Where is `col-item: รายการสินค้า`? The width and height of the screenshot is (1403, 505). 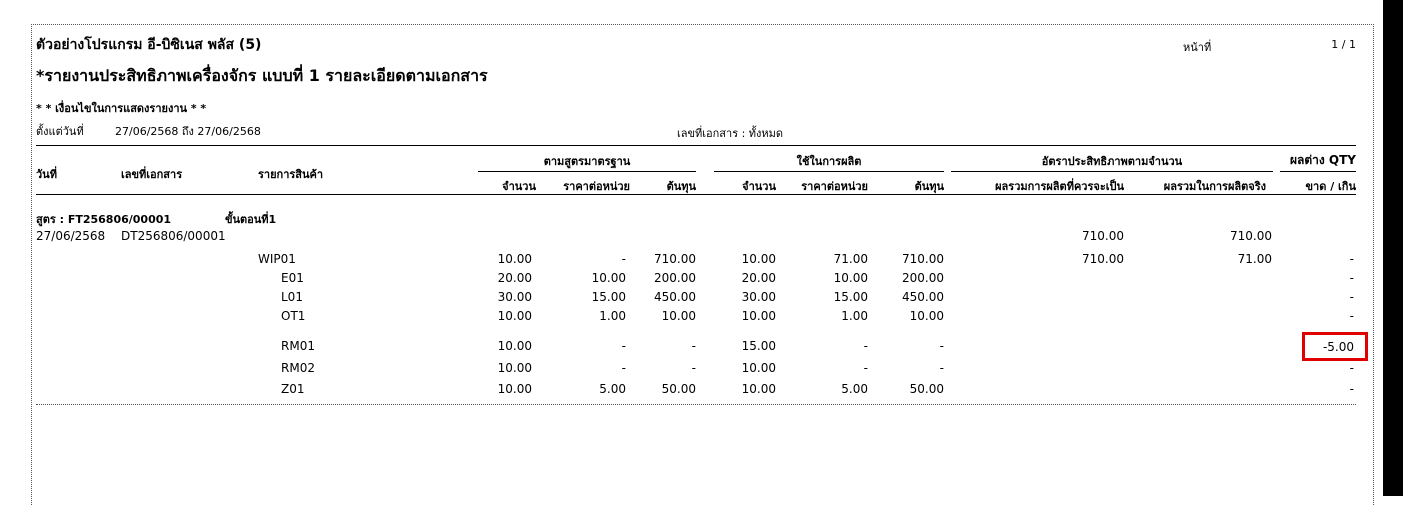
col-item: รายการสินค้า is located at coordinates (291, 174).